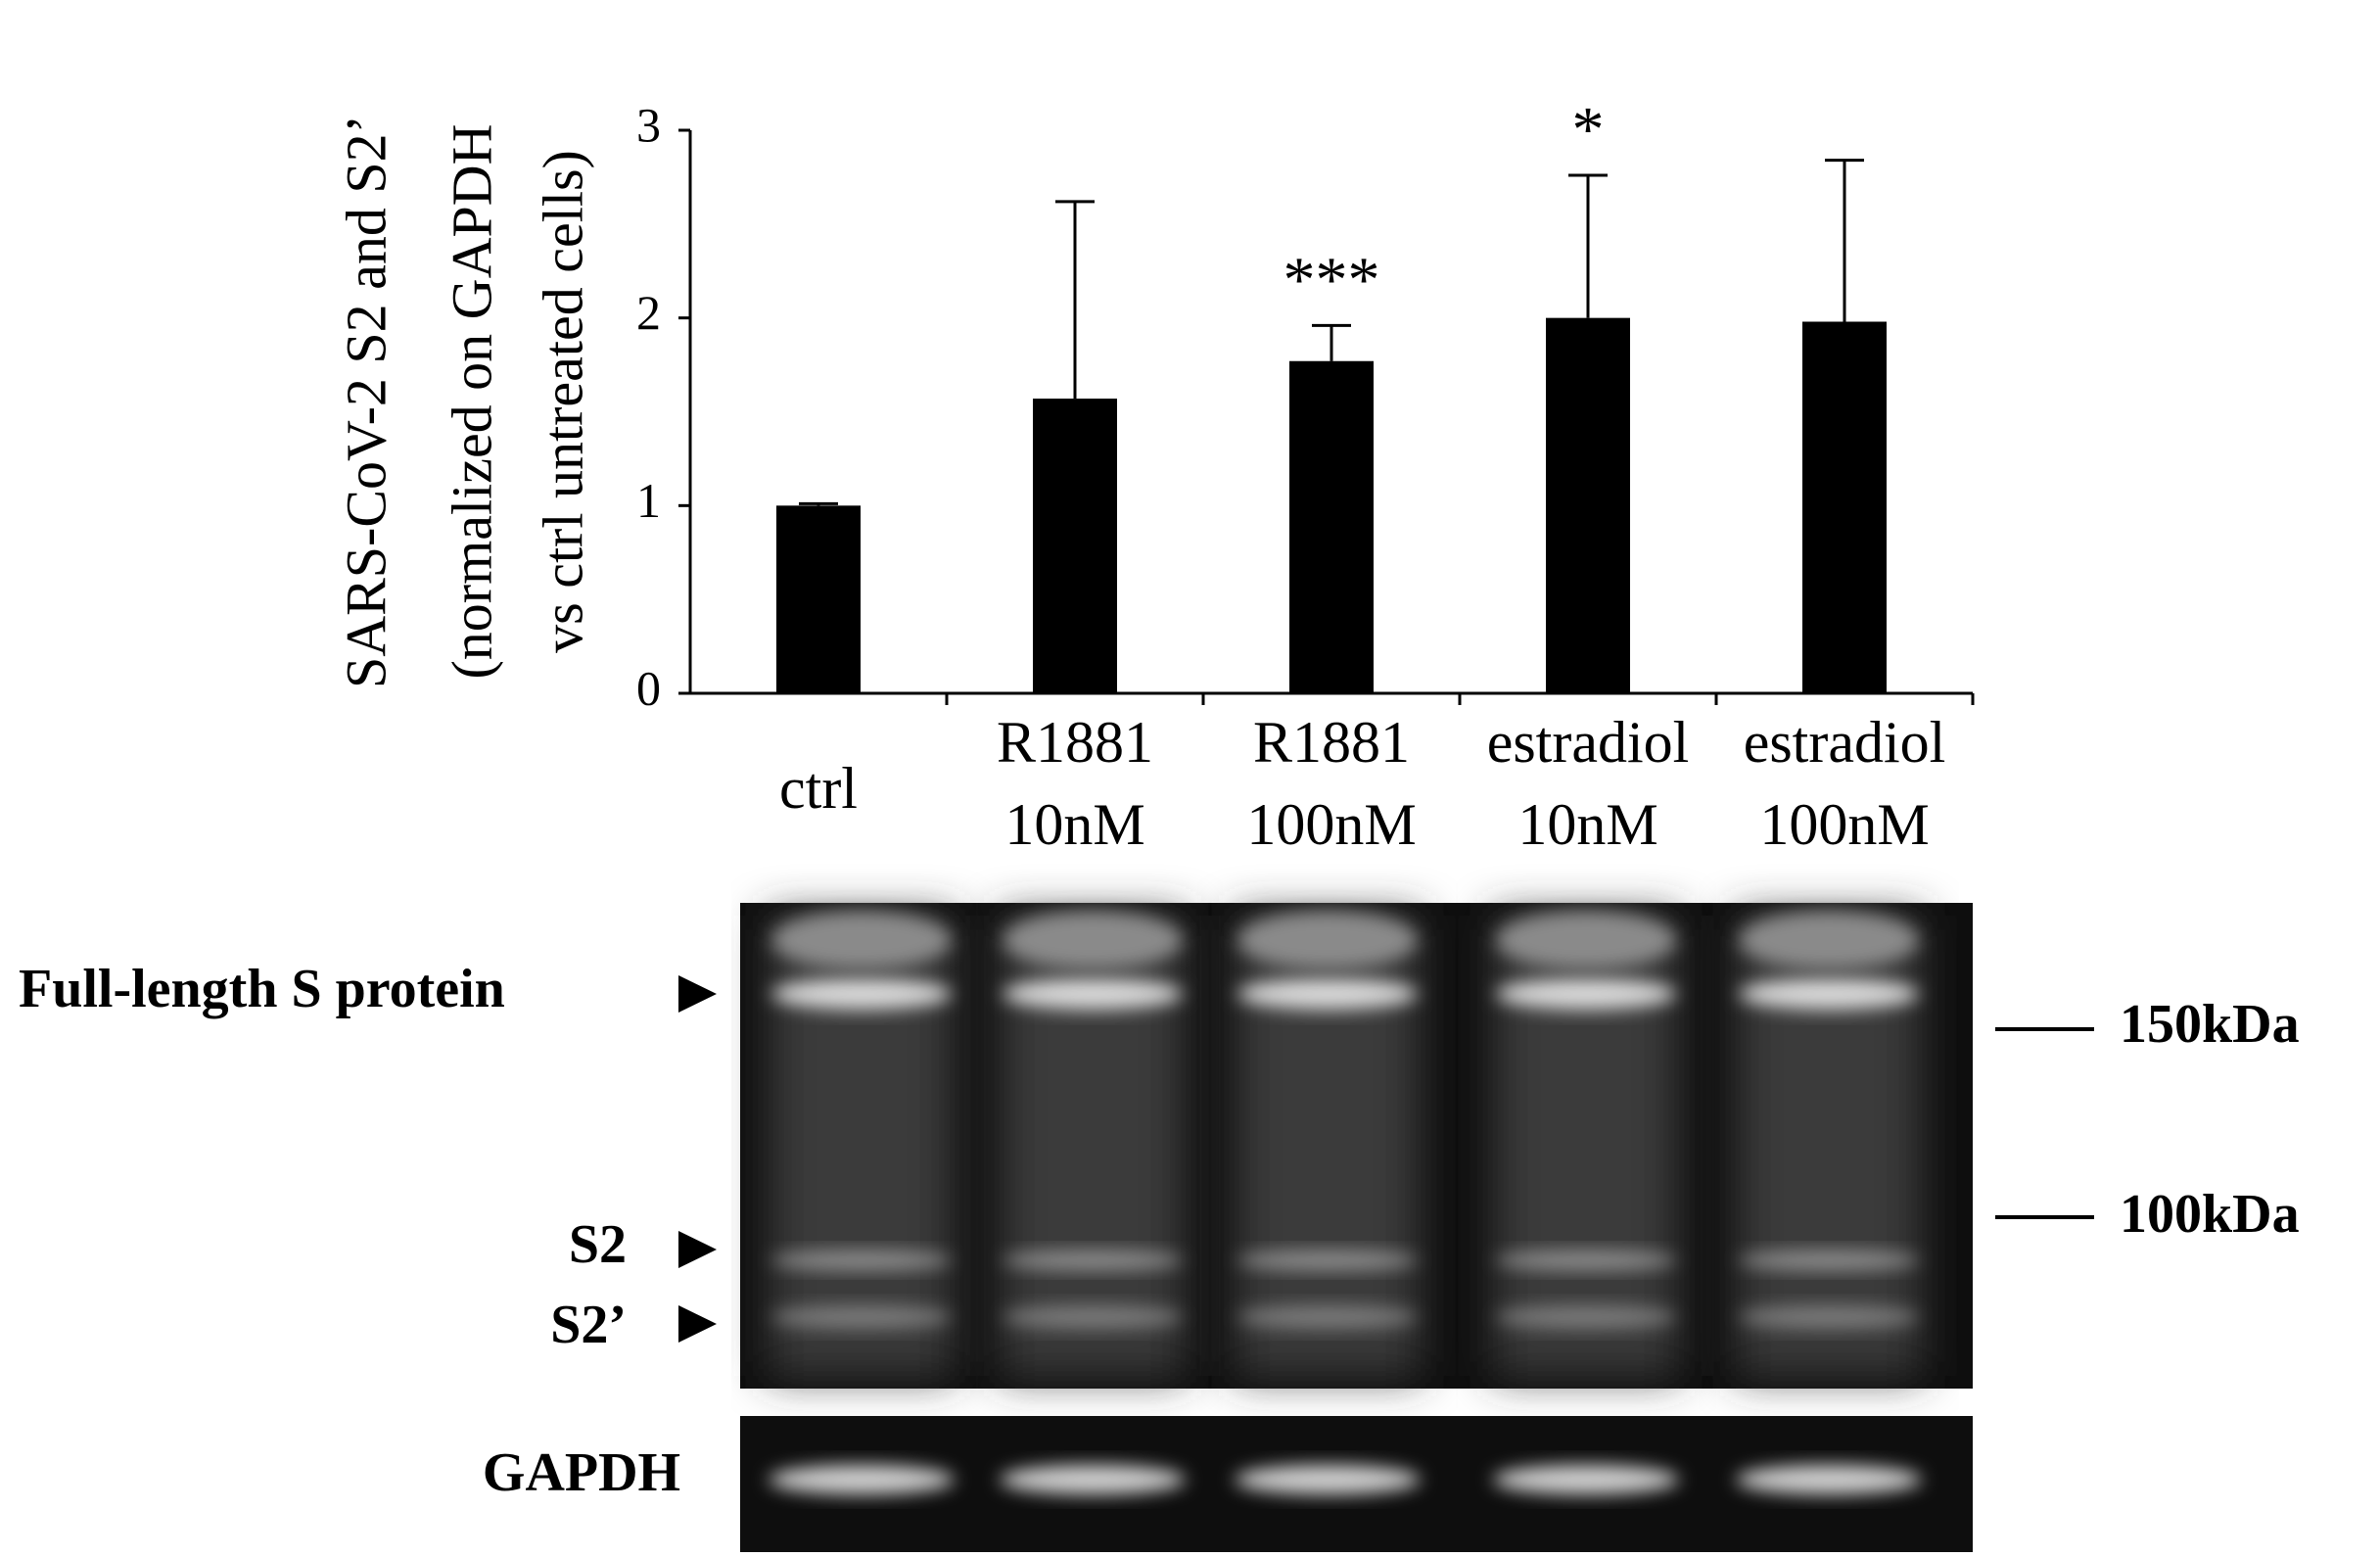  What do you see at coordinates (562, 401) in the screenshot?
I see `y-axis-title: vs ctrl untreated cells)` at bounding box center [562, 401].